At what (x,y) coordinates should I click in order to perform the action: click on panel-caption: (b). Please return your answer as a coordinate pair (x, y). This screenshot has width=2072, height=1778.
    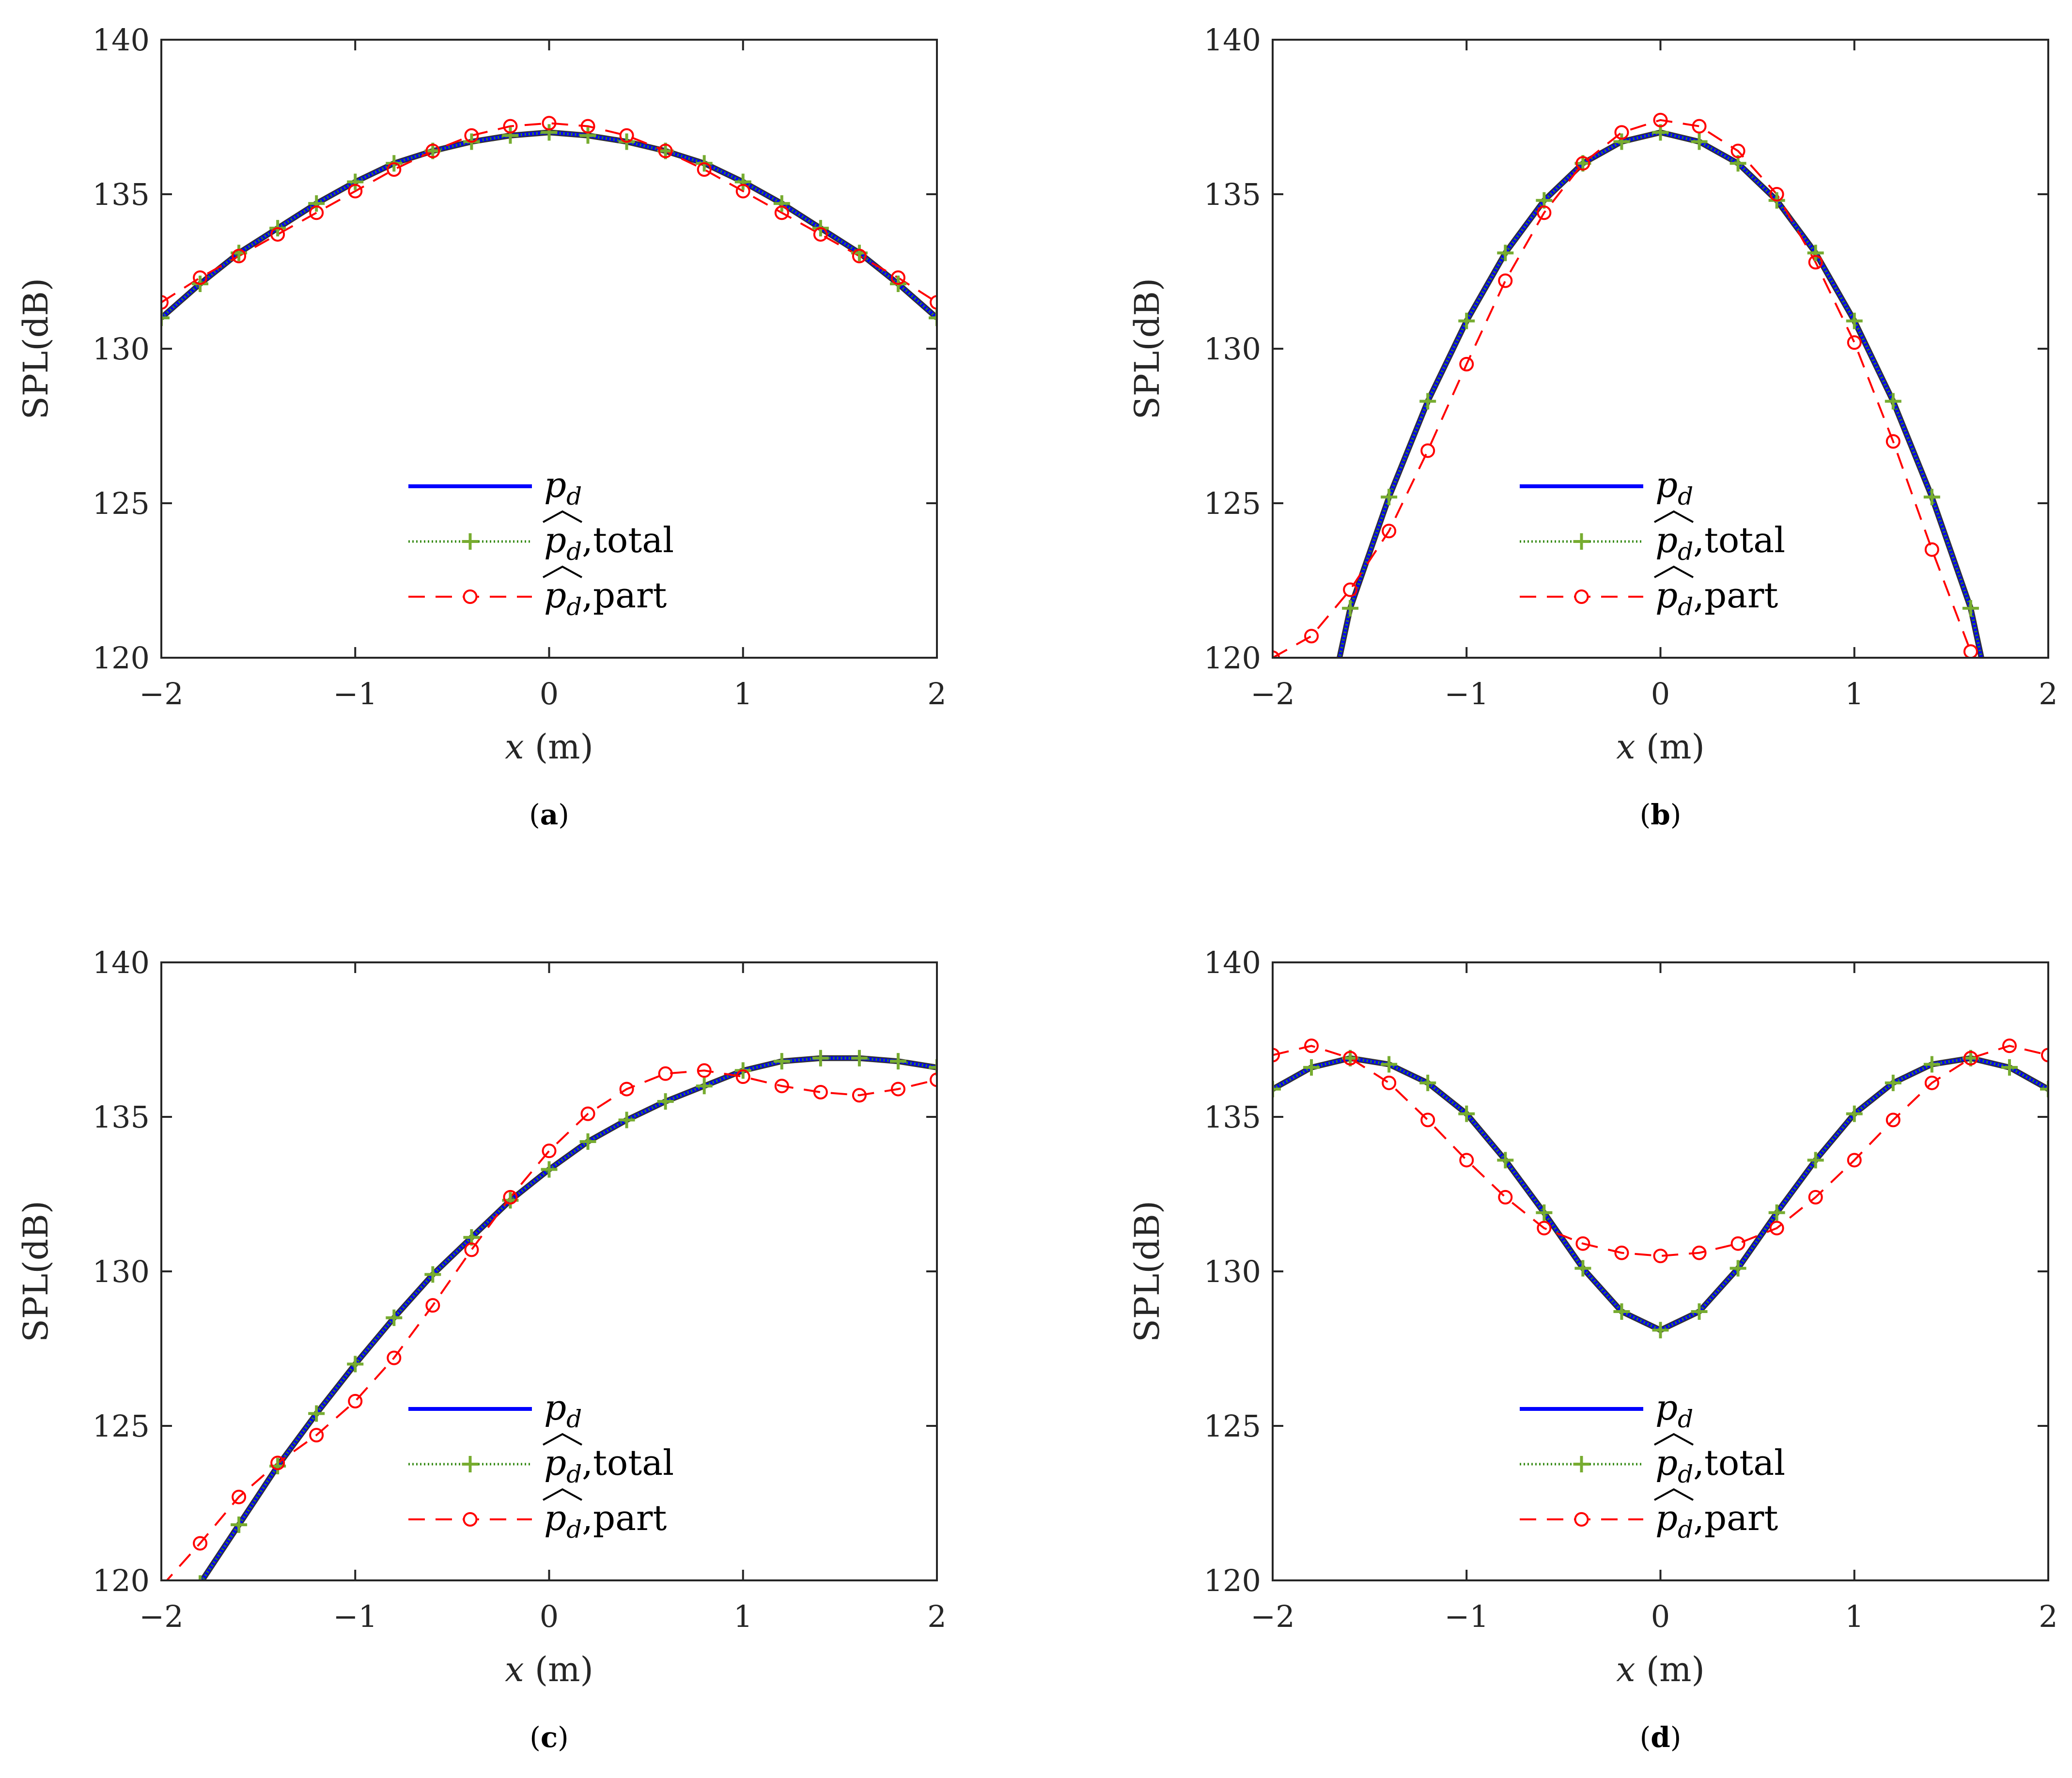
    Looking at the image, I should click on (1661, 814).